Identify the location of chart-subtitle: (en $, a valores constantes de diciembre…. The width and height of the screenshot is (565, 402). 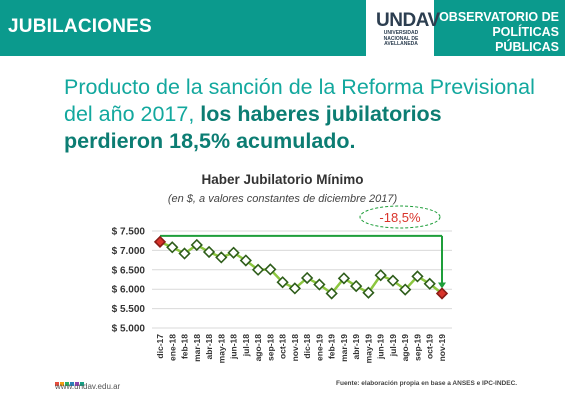
(282, 199).